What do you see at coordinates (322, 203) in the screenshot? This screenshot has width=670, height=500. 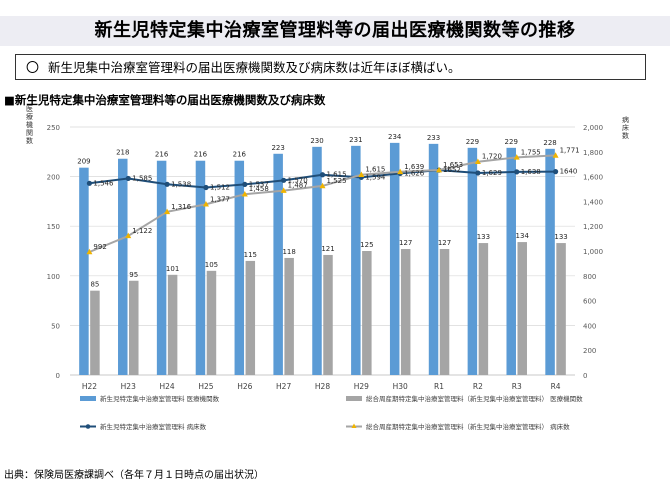 I see `line-series` at bounding box center [322, 203].